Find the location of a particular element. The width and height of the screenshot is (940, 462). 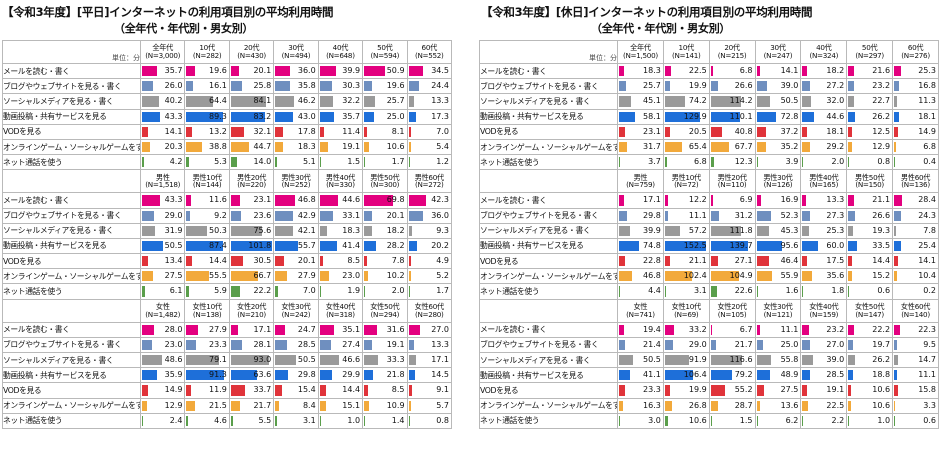

column-header: 男性40代 (N=165) is located at coordinates (824, 181).